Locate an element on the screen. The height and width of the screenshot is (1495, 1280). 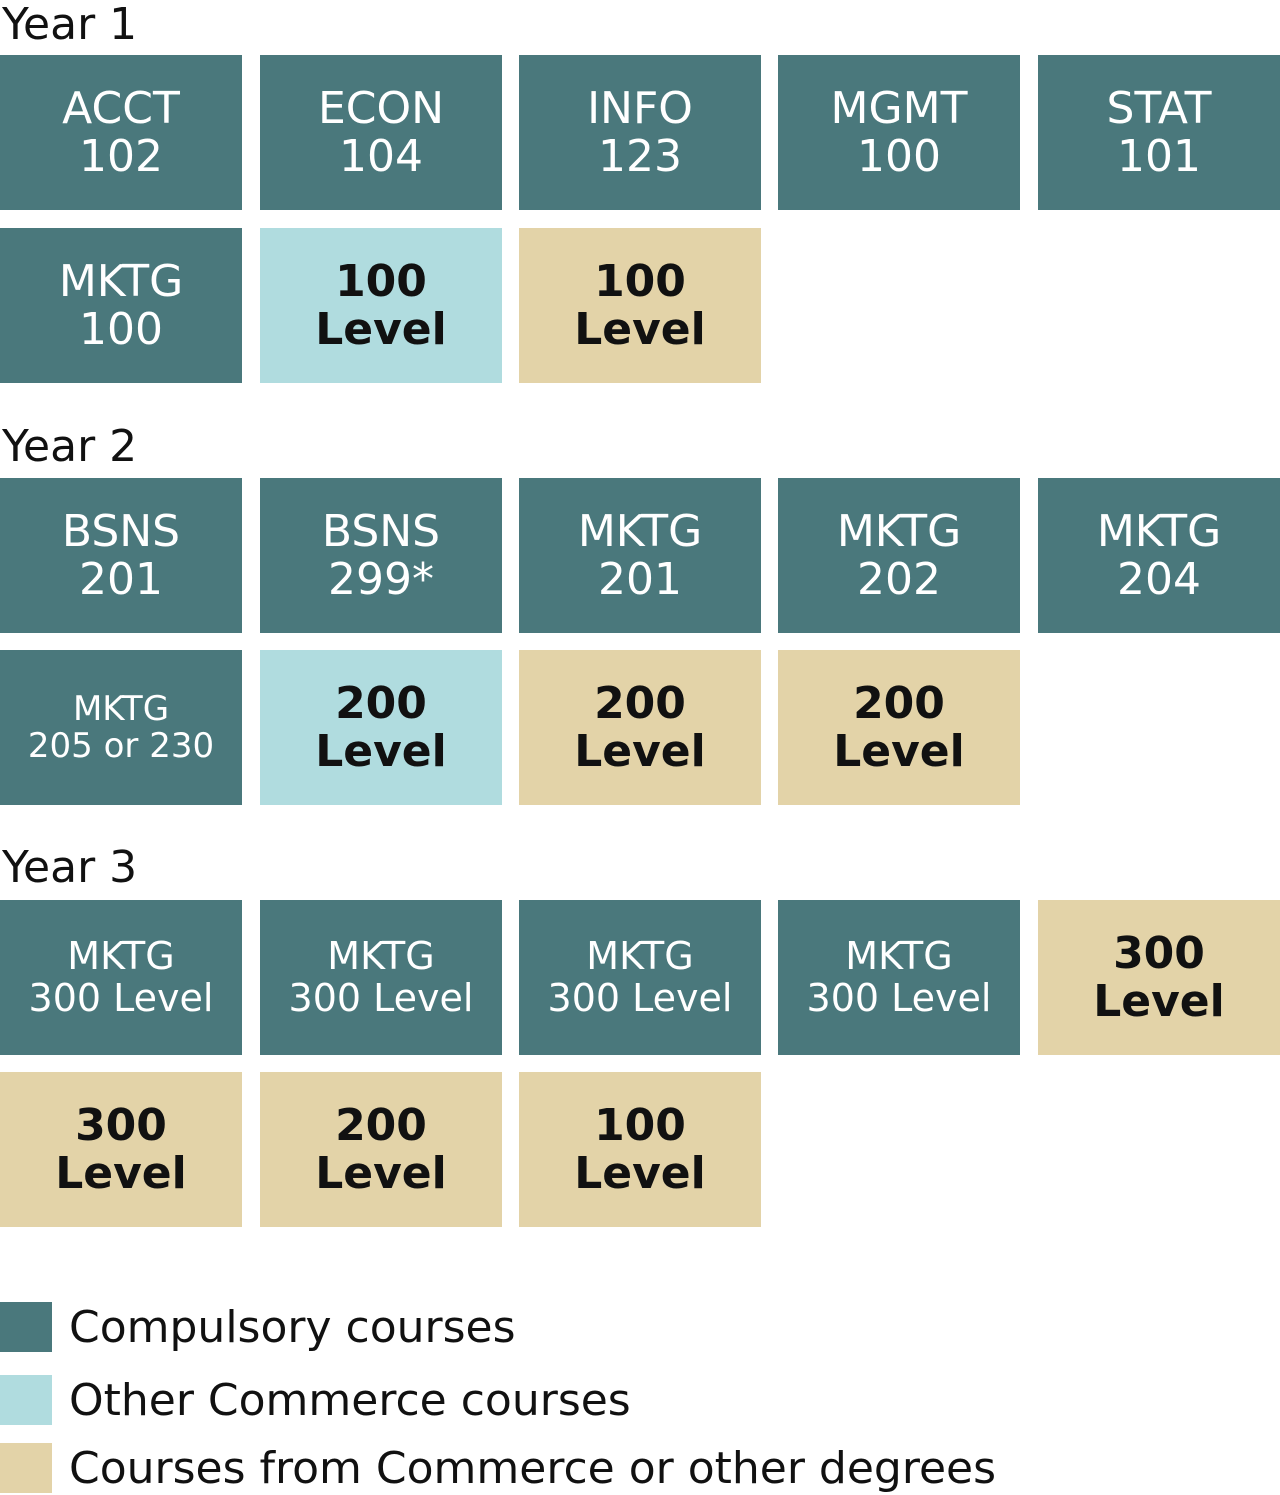
compulsory-swatch is located at coordinates (26, 1327).